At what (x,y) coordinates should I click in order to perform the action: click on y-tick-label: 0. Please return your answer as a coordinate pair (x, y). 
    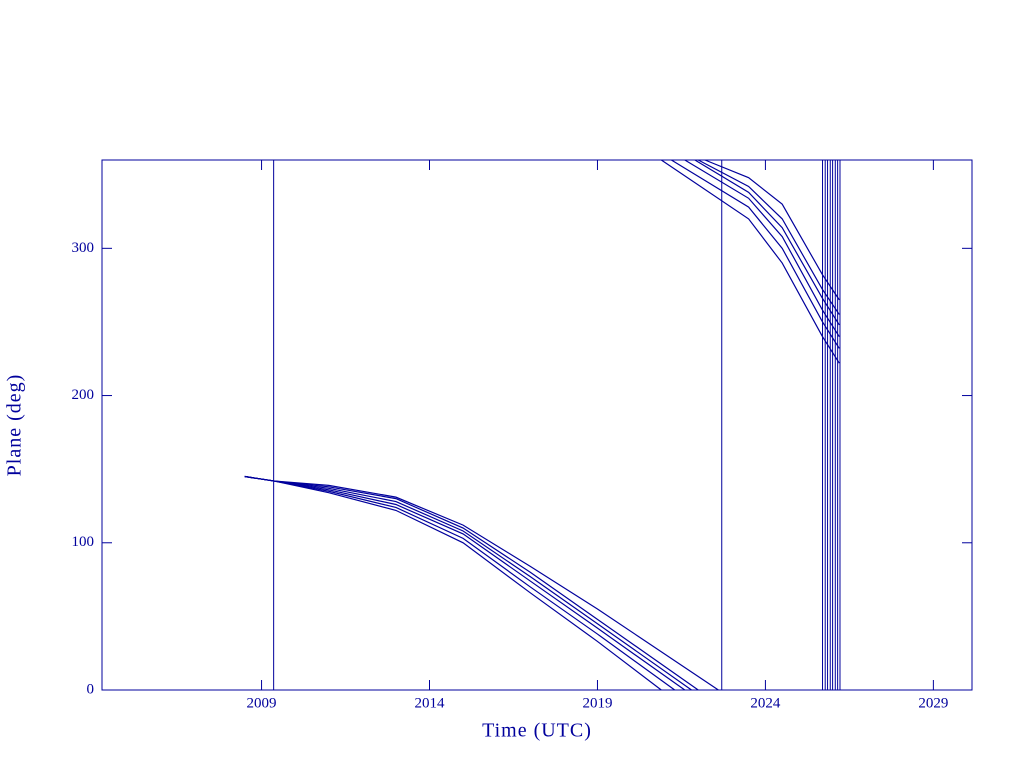
    Looking at the image, I should click on (91, 689).